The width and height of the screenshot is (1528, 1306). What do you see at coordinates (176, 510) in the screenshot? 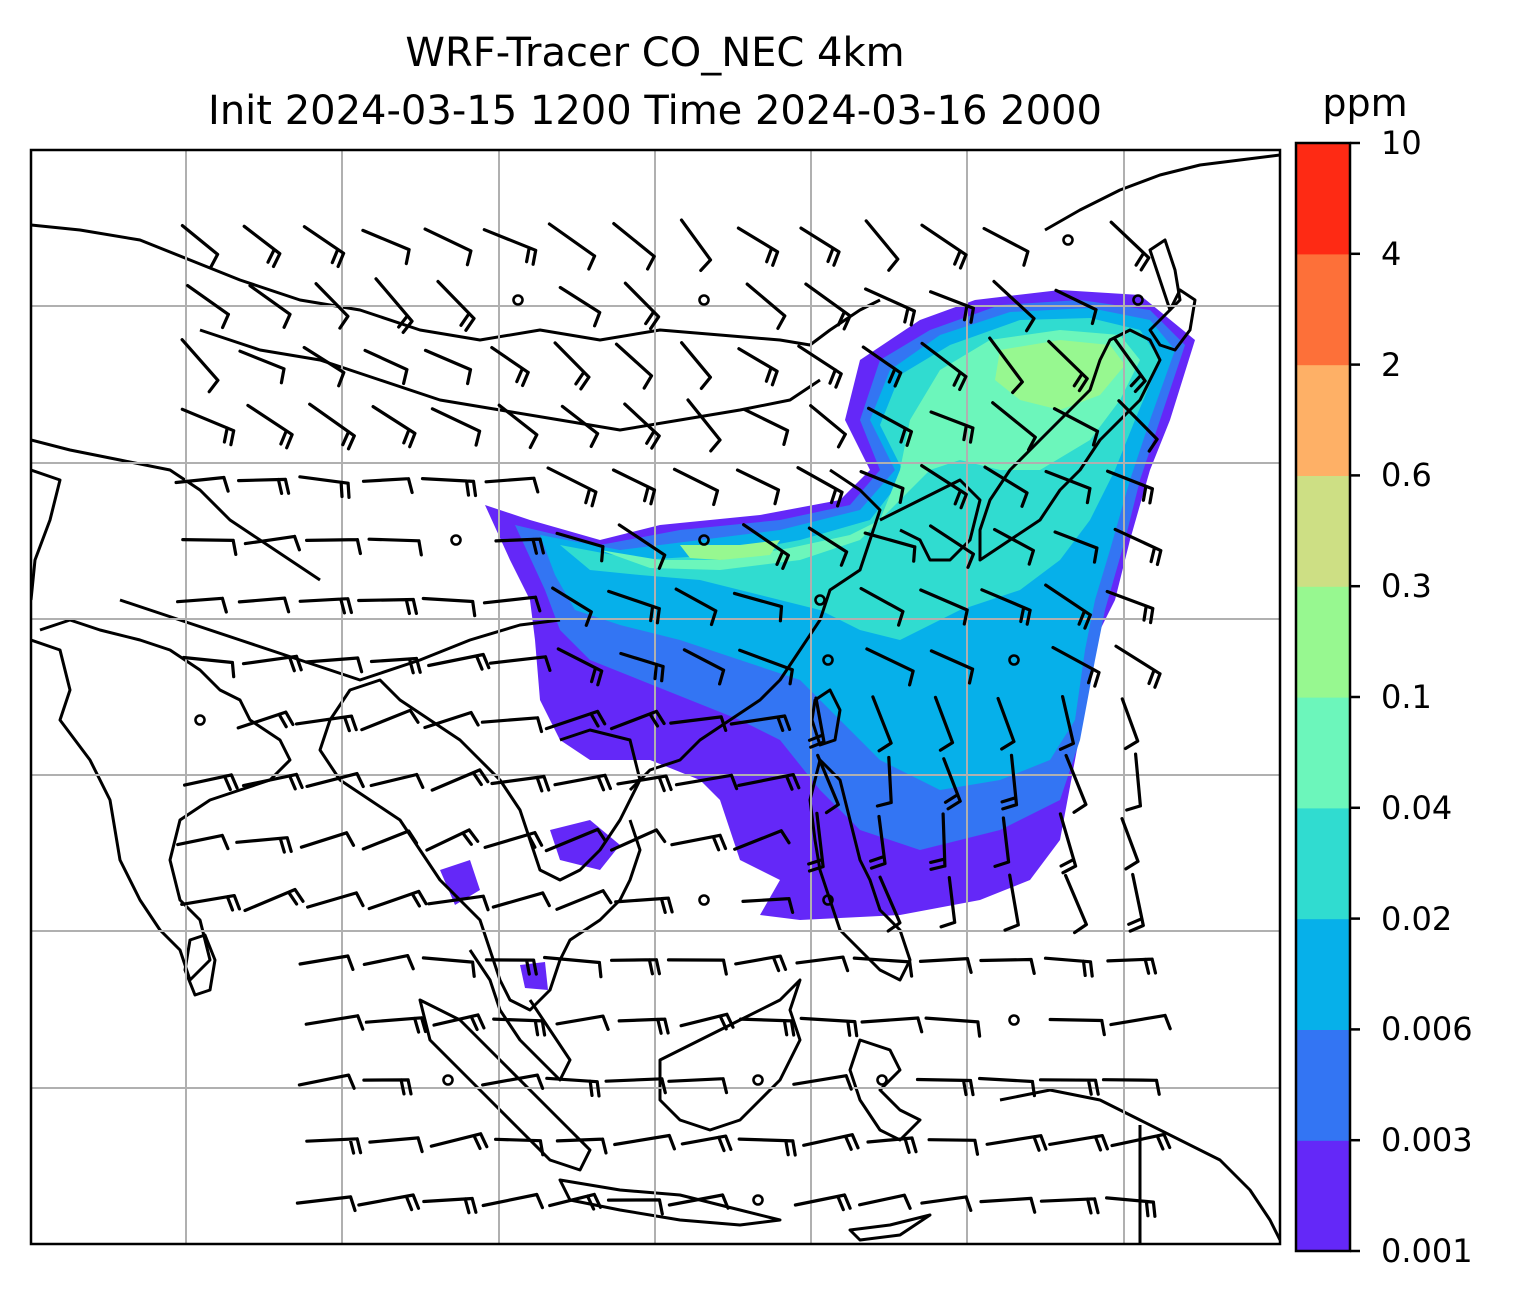
I see `border-china-west` at bounding box center [176, 510].